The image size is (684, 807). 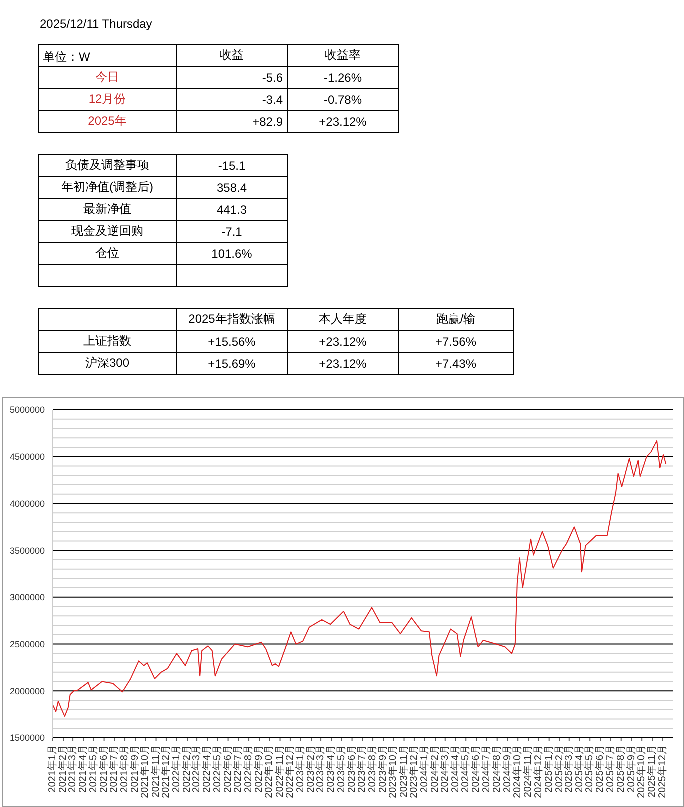 I want to click on text: 年初净值(调整后), so click(x=107, y=187).